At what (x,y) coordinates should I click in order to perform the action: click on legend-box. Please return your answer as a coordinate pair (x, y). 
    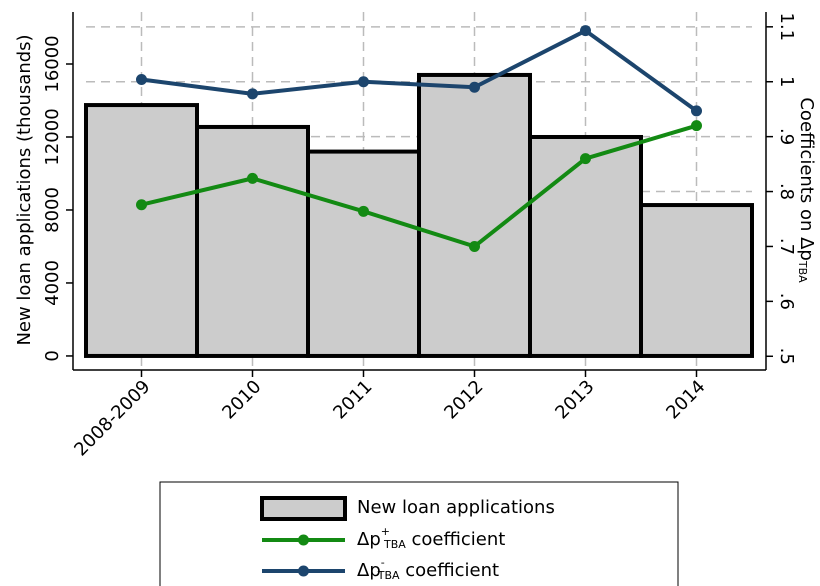
    Looking at the image, I should click on (419, 533).